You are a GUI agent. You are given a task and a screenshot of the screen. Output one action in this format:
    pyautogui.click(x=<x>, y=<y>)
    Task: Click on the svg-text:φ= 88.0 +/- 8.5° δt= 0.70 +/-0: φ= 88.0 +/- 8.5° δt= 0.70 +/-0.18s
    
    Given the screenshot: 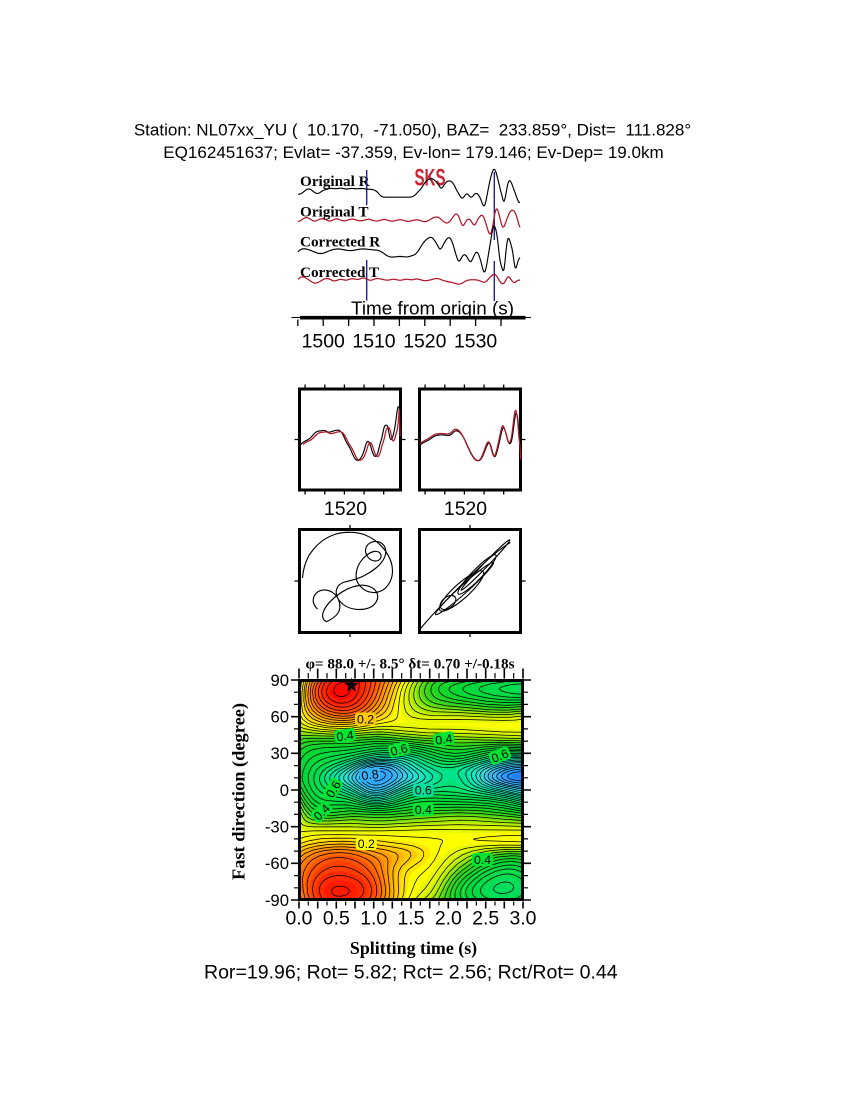 What is the action you would take?
    pyautogui.click(x=409, y=664)
    